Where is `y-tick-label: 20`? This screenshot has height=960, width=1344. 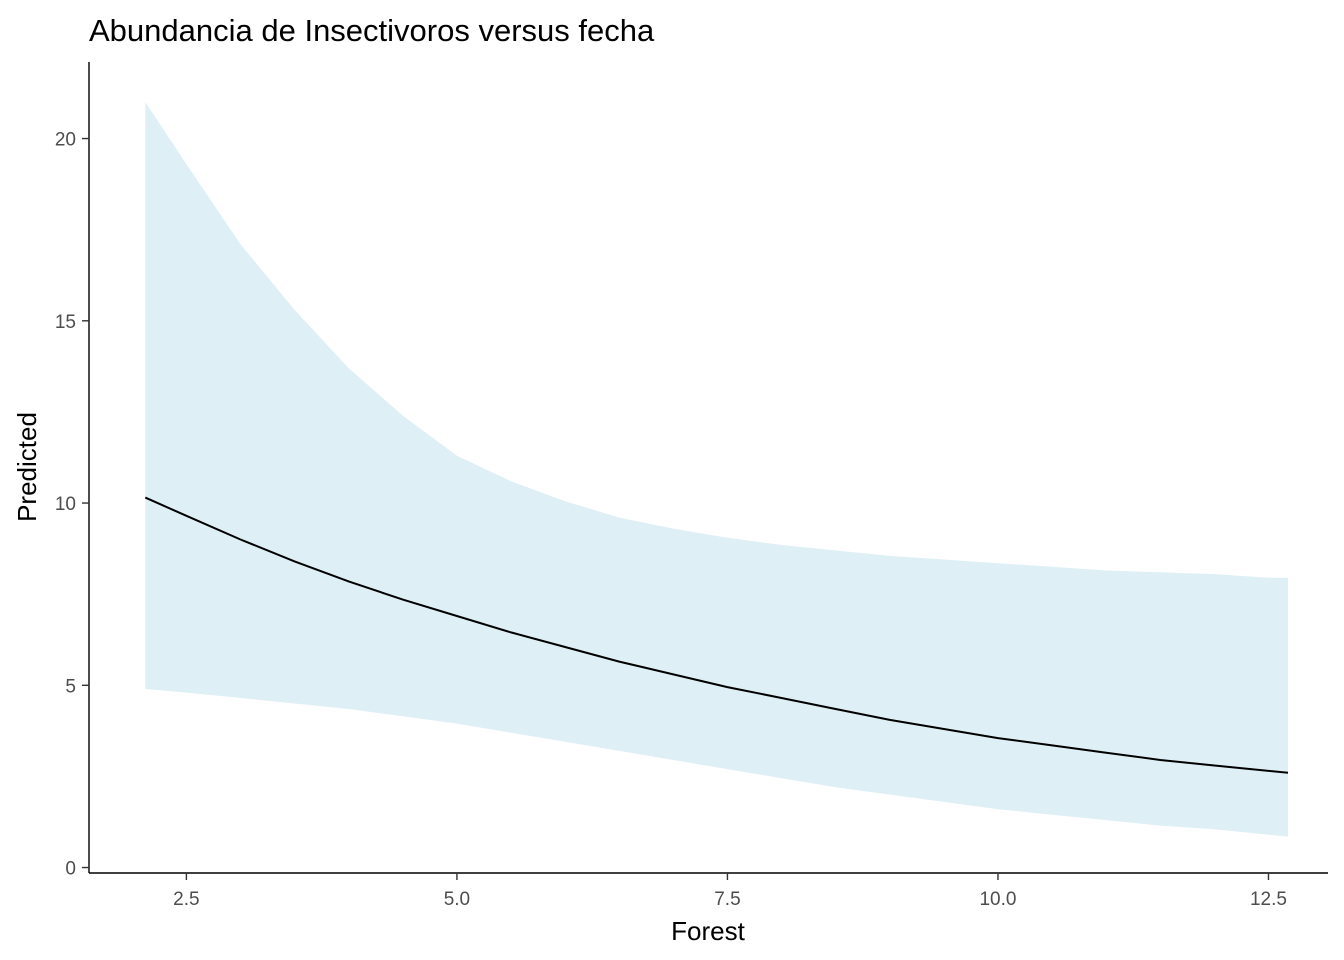 y-tick-label: 20 is located at coordinates (65, 140).